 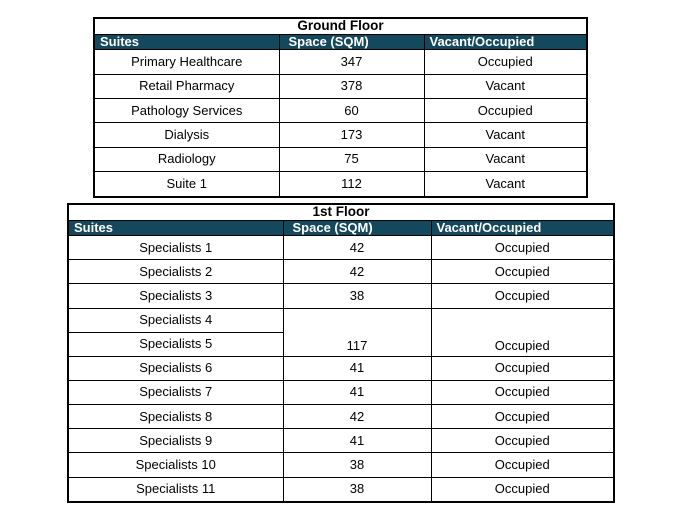 I want to click on table-row: Pathology Services 60 Occupied, so click(x=340, y=110).